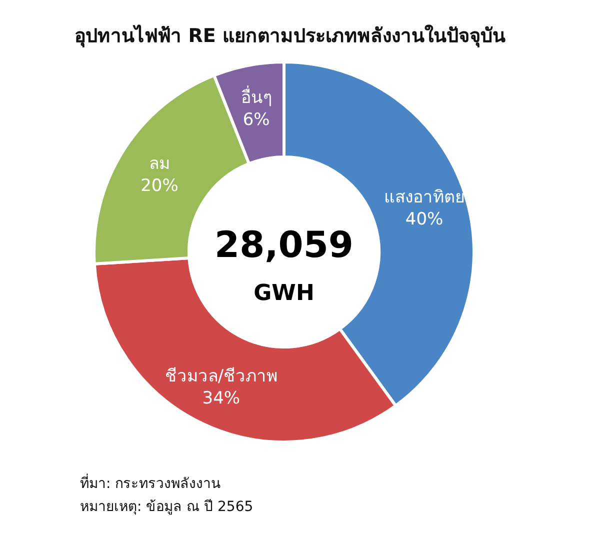  What do you see at coordinates (151, 483) in the screenshot?
I see `text: ที่มา: กระทรวงพลังงาน` at bounding box center [151, 483].